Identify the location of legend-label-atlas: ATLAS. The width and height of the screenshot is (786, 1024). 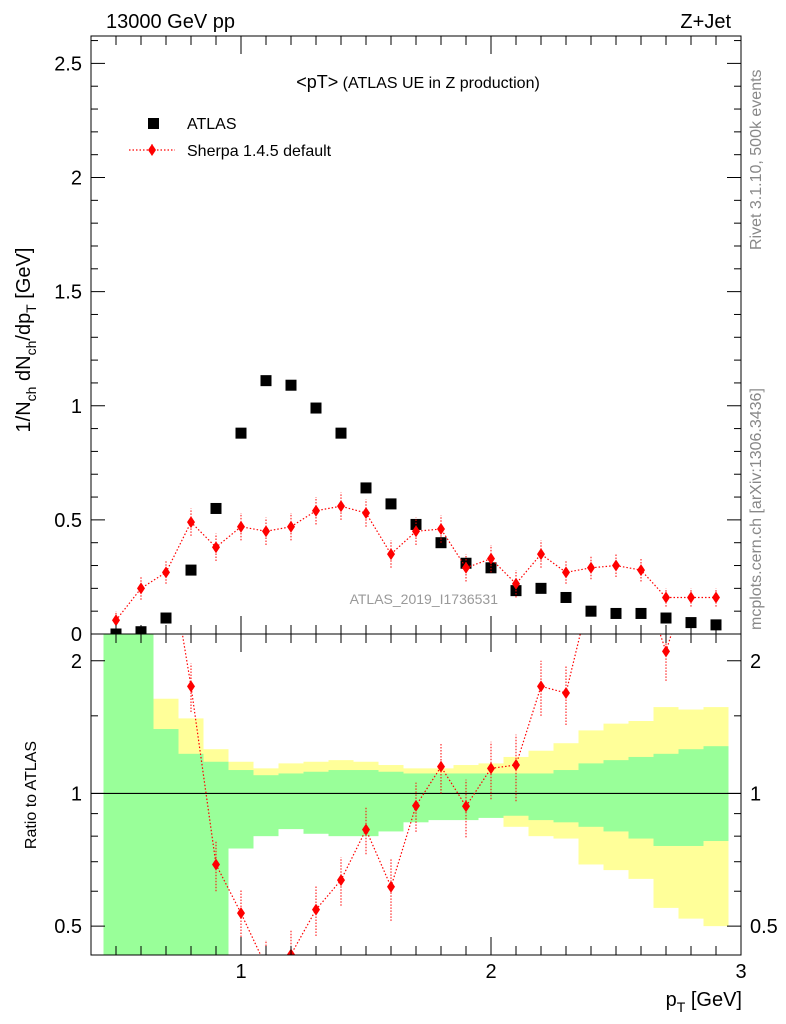
(212, 124).